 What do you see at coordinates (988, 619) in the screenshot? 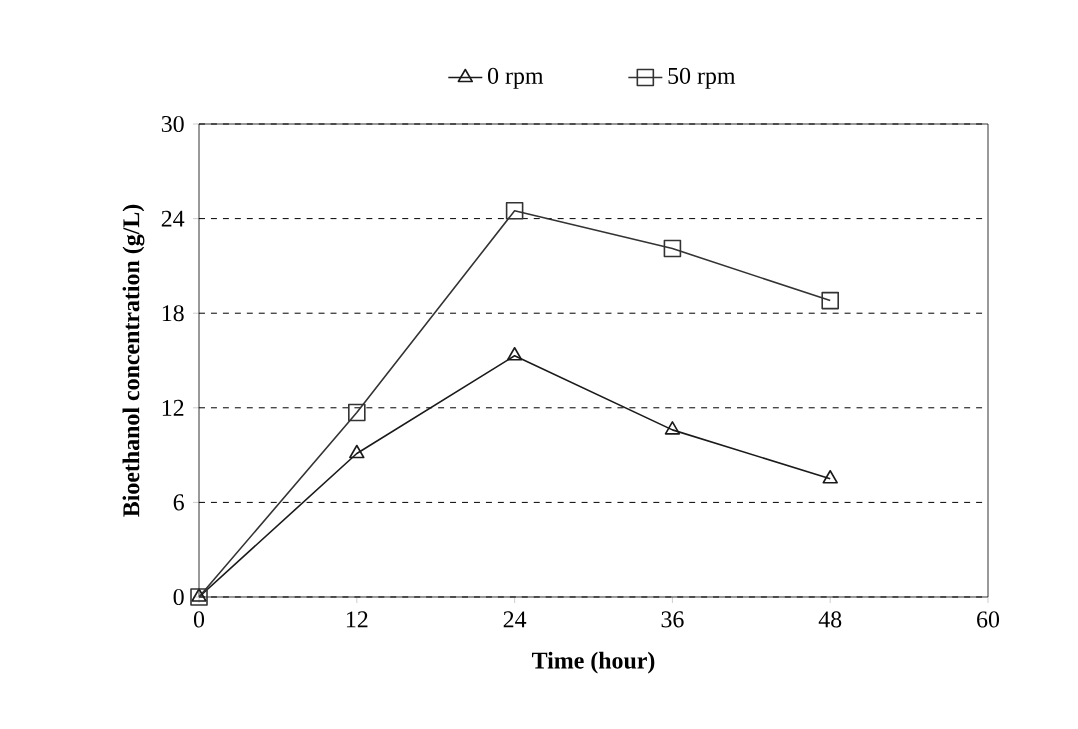
I see `x-tick-label: 60` at bounding box center [988, 619].